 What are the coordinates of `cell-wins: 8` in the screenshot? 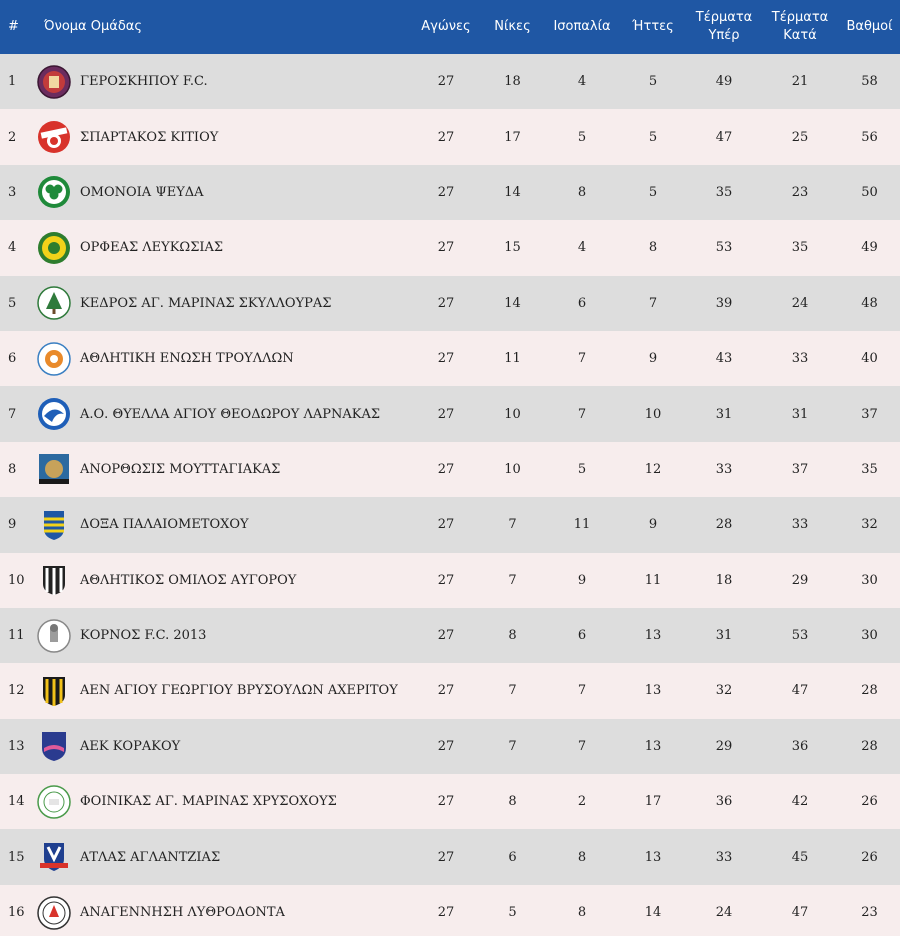 It's located at (512, 802).